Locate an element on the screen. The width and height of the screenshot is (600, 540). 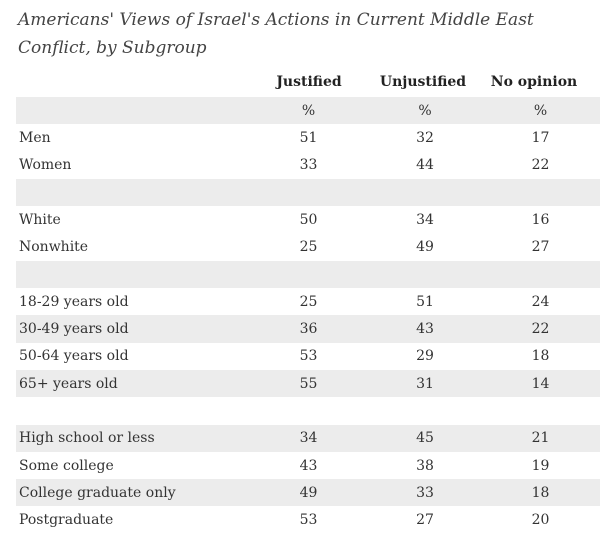
cell-justified: 43 is located at coordinates (308, 465).